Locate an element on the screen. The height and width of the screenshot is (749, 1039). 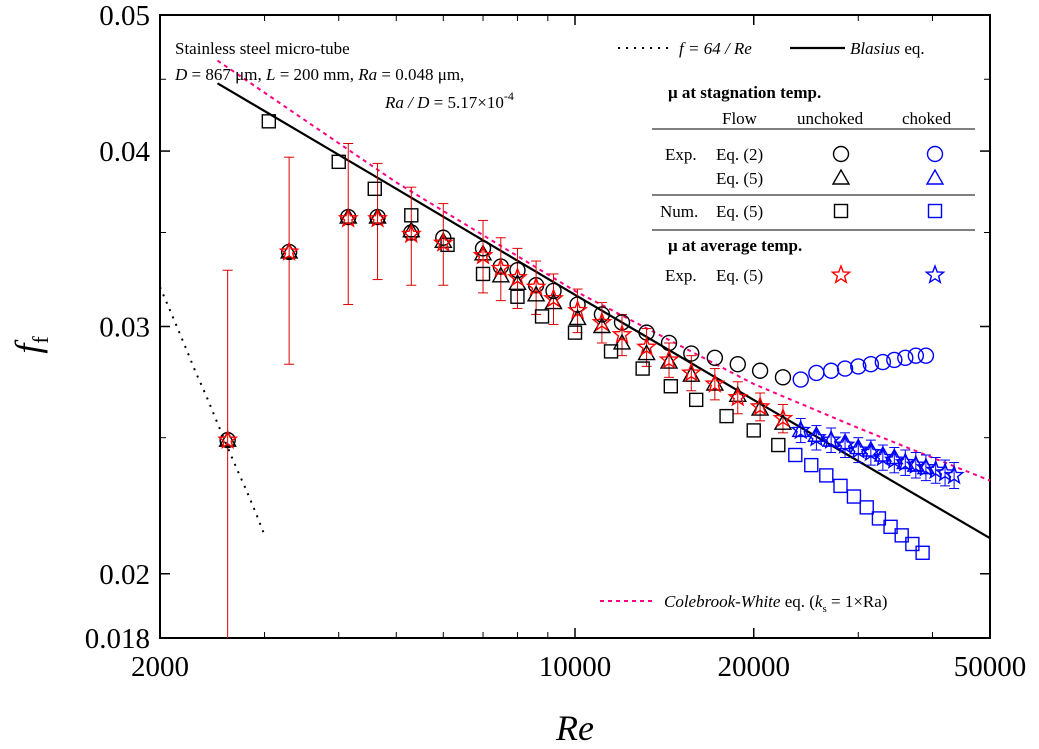
y-axis-title: ff is located at coordinates (30, 345).